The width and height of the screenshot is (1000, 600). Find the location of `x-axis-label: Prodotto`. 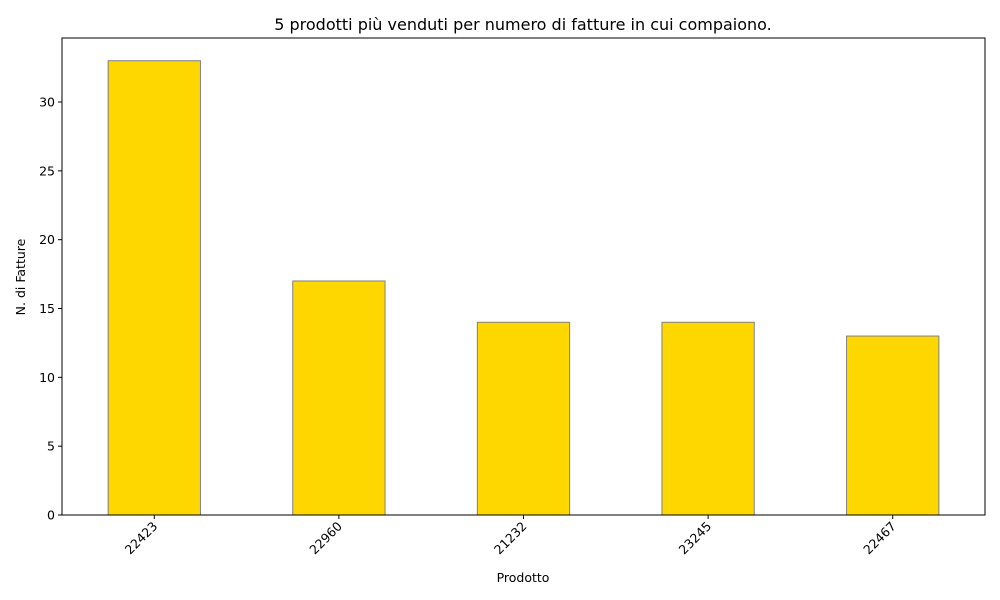

x-axis-label: Prodotto is located at coordinates (523, 577).